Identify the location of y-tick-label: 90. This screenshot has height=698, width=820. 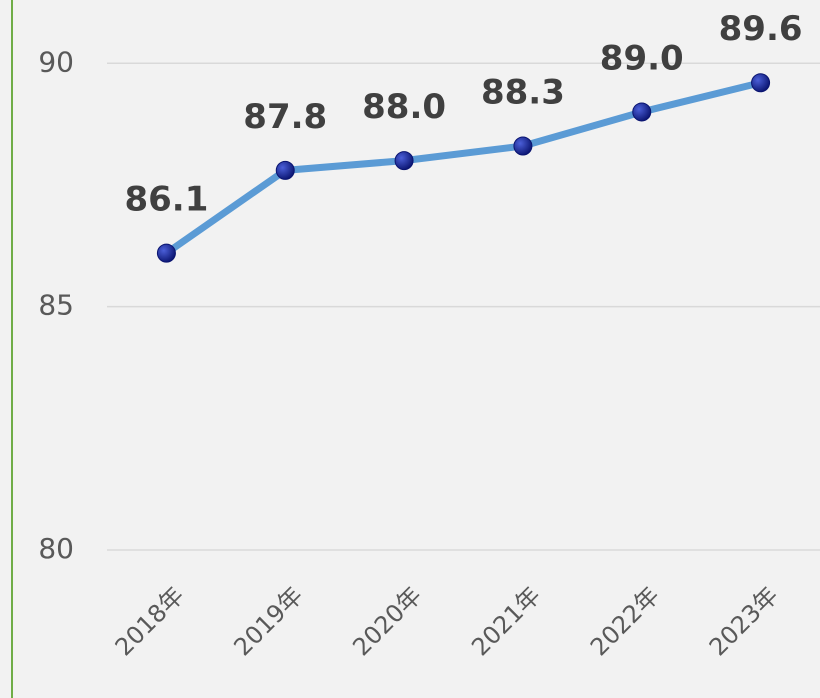
(56, 61).